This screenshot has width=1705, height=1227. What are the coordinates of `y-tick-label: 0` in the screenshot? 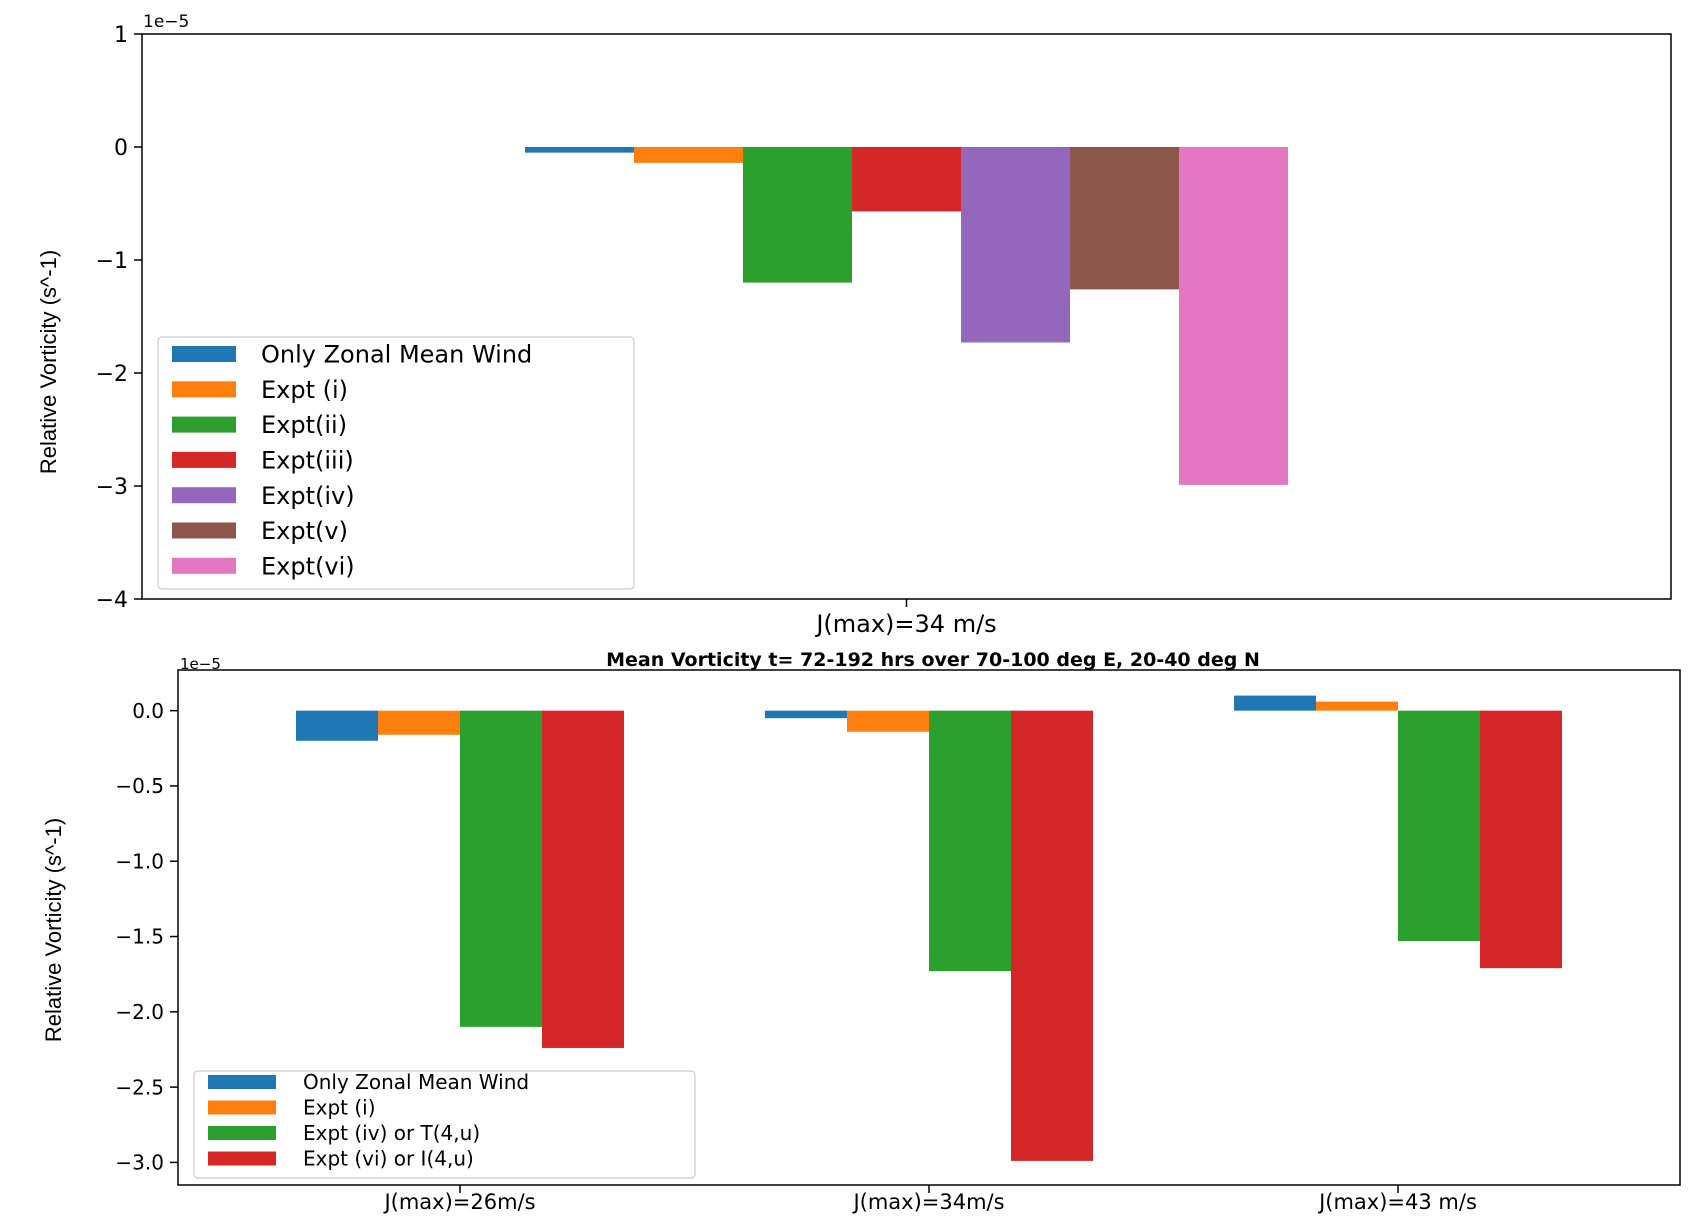 It's located at (121, 148).